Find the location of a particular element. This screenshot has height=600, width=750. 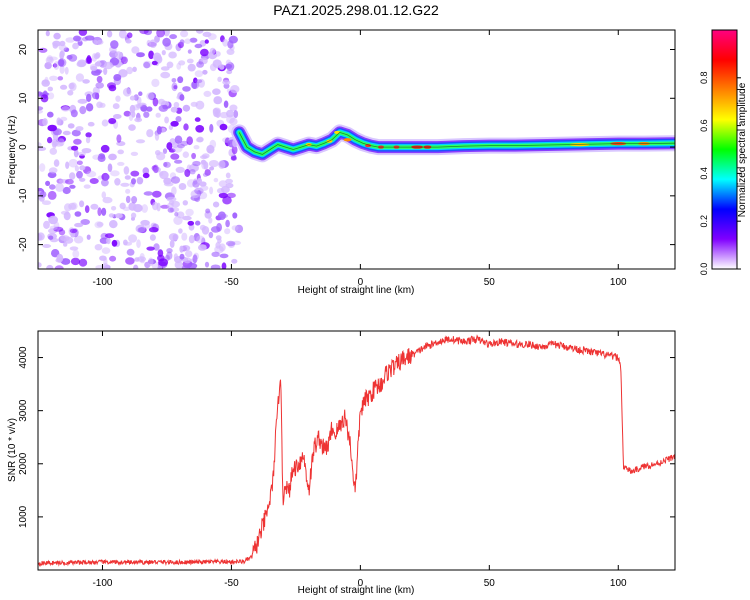

snr-xtick-label: -100 is located at coordinates (102, 583).